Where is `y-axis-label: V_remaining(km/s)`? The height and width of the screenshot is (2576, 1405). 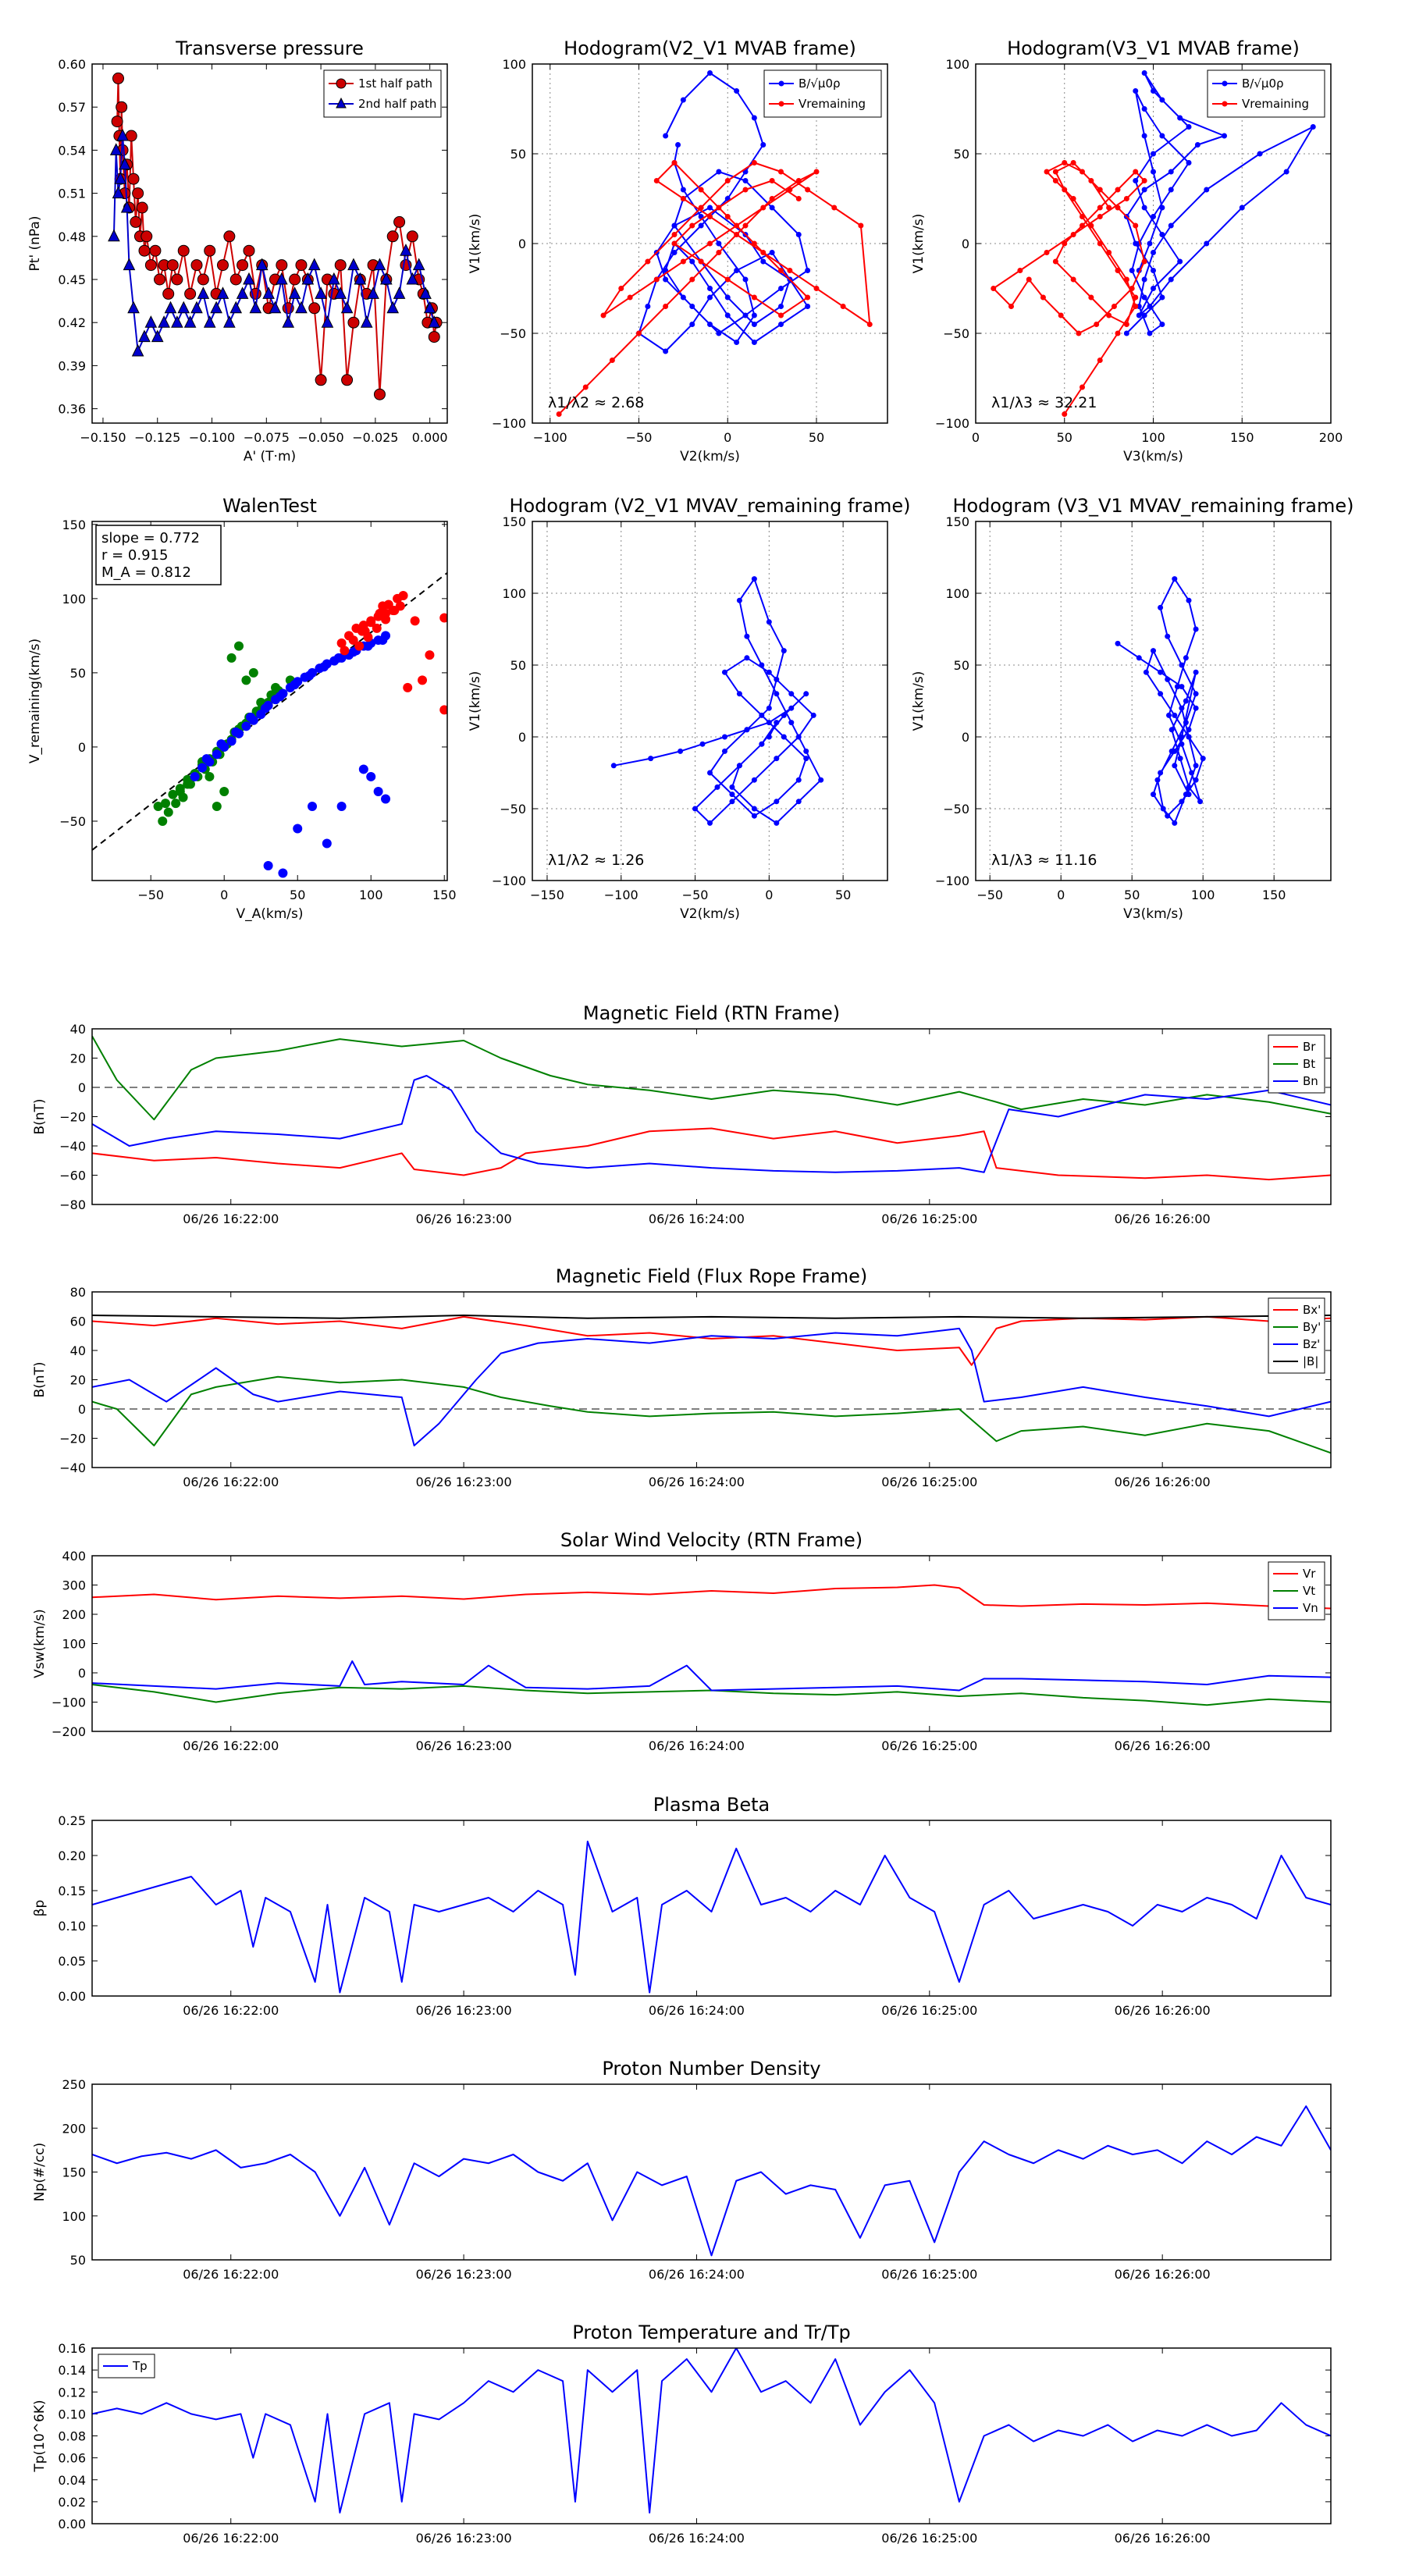 y-axis-label: V_remaining(km/s) is located at coordinates (35, 701).